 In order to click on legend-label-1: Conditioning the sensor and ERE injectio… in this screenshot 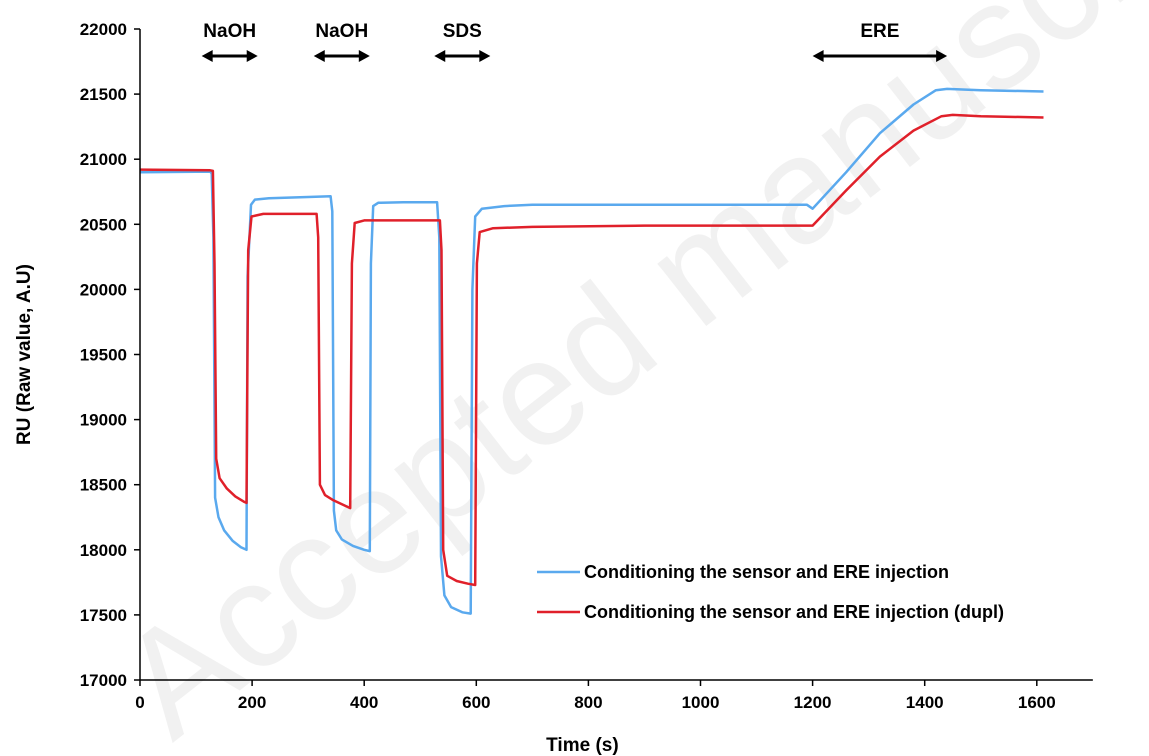, I will do `click(766, 572)`.